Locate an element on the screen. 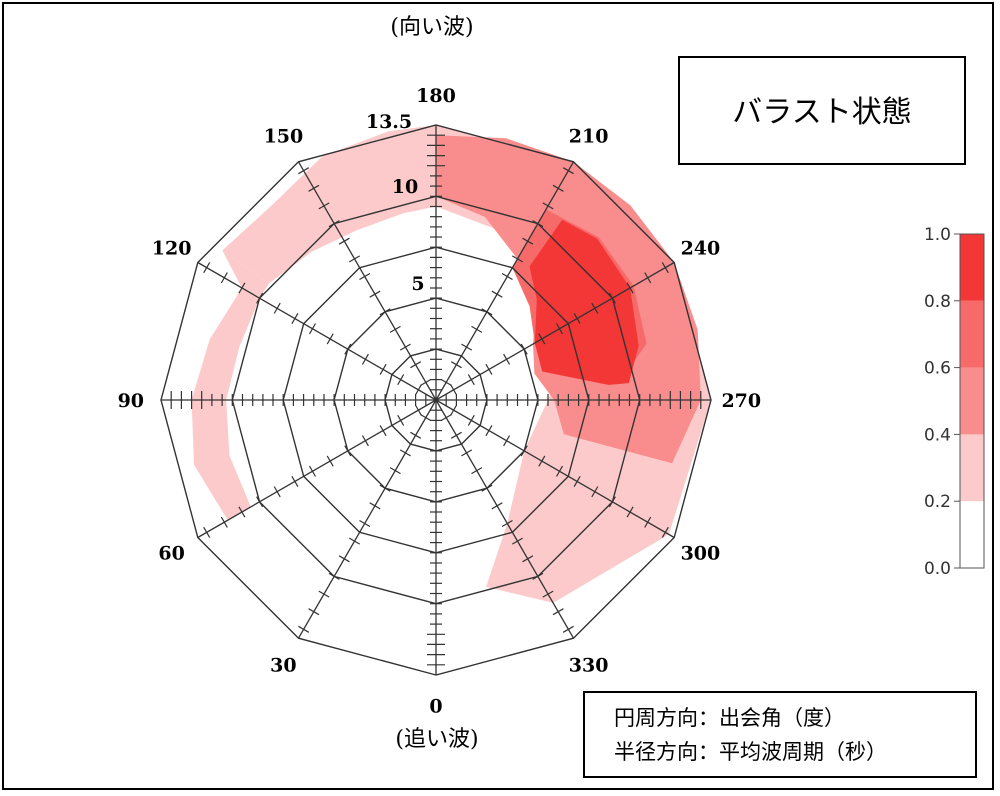 The image size is (1000, 796). chart-title: バラスト状態 is located at coordinates (821, 112).